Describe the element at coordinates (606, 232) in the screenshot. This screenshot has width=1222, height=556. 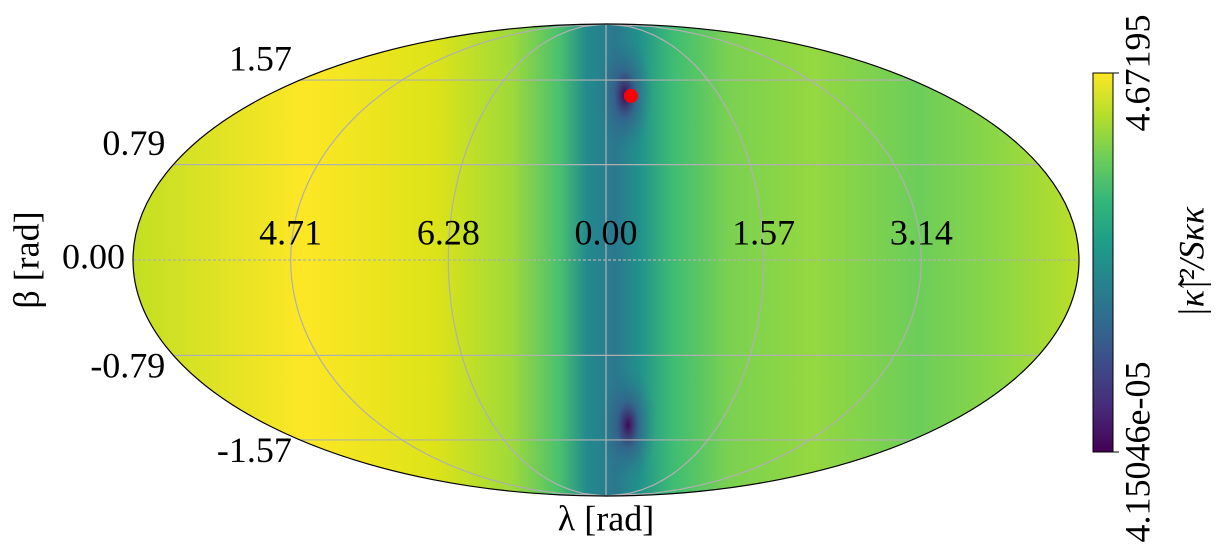
I see `x-tick-label: 0.00` at that location.